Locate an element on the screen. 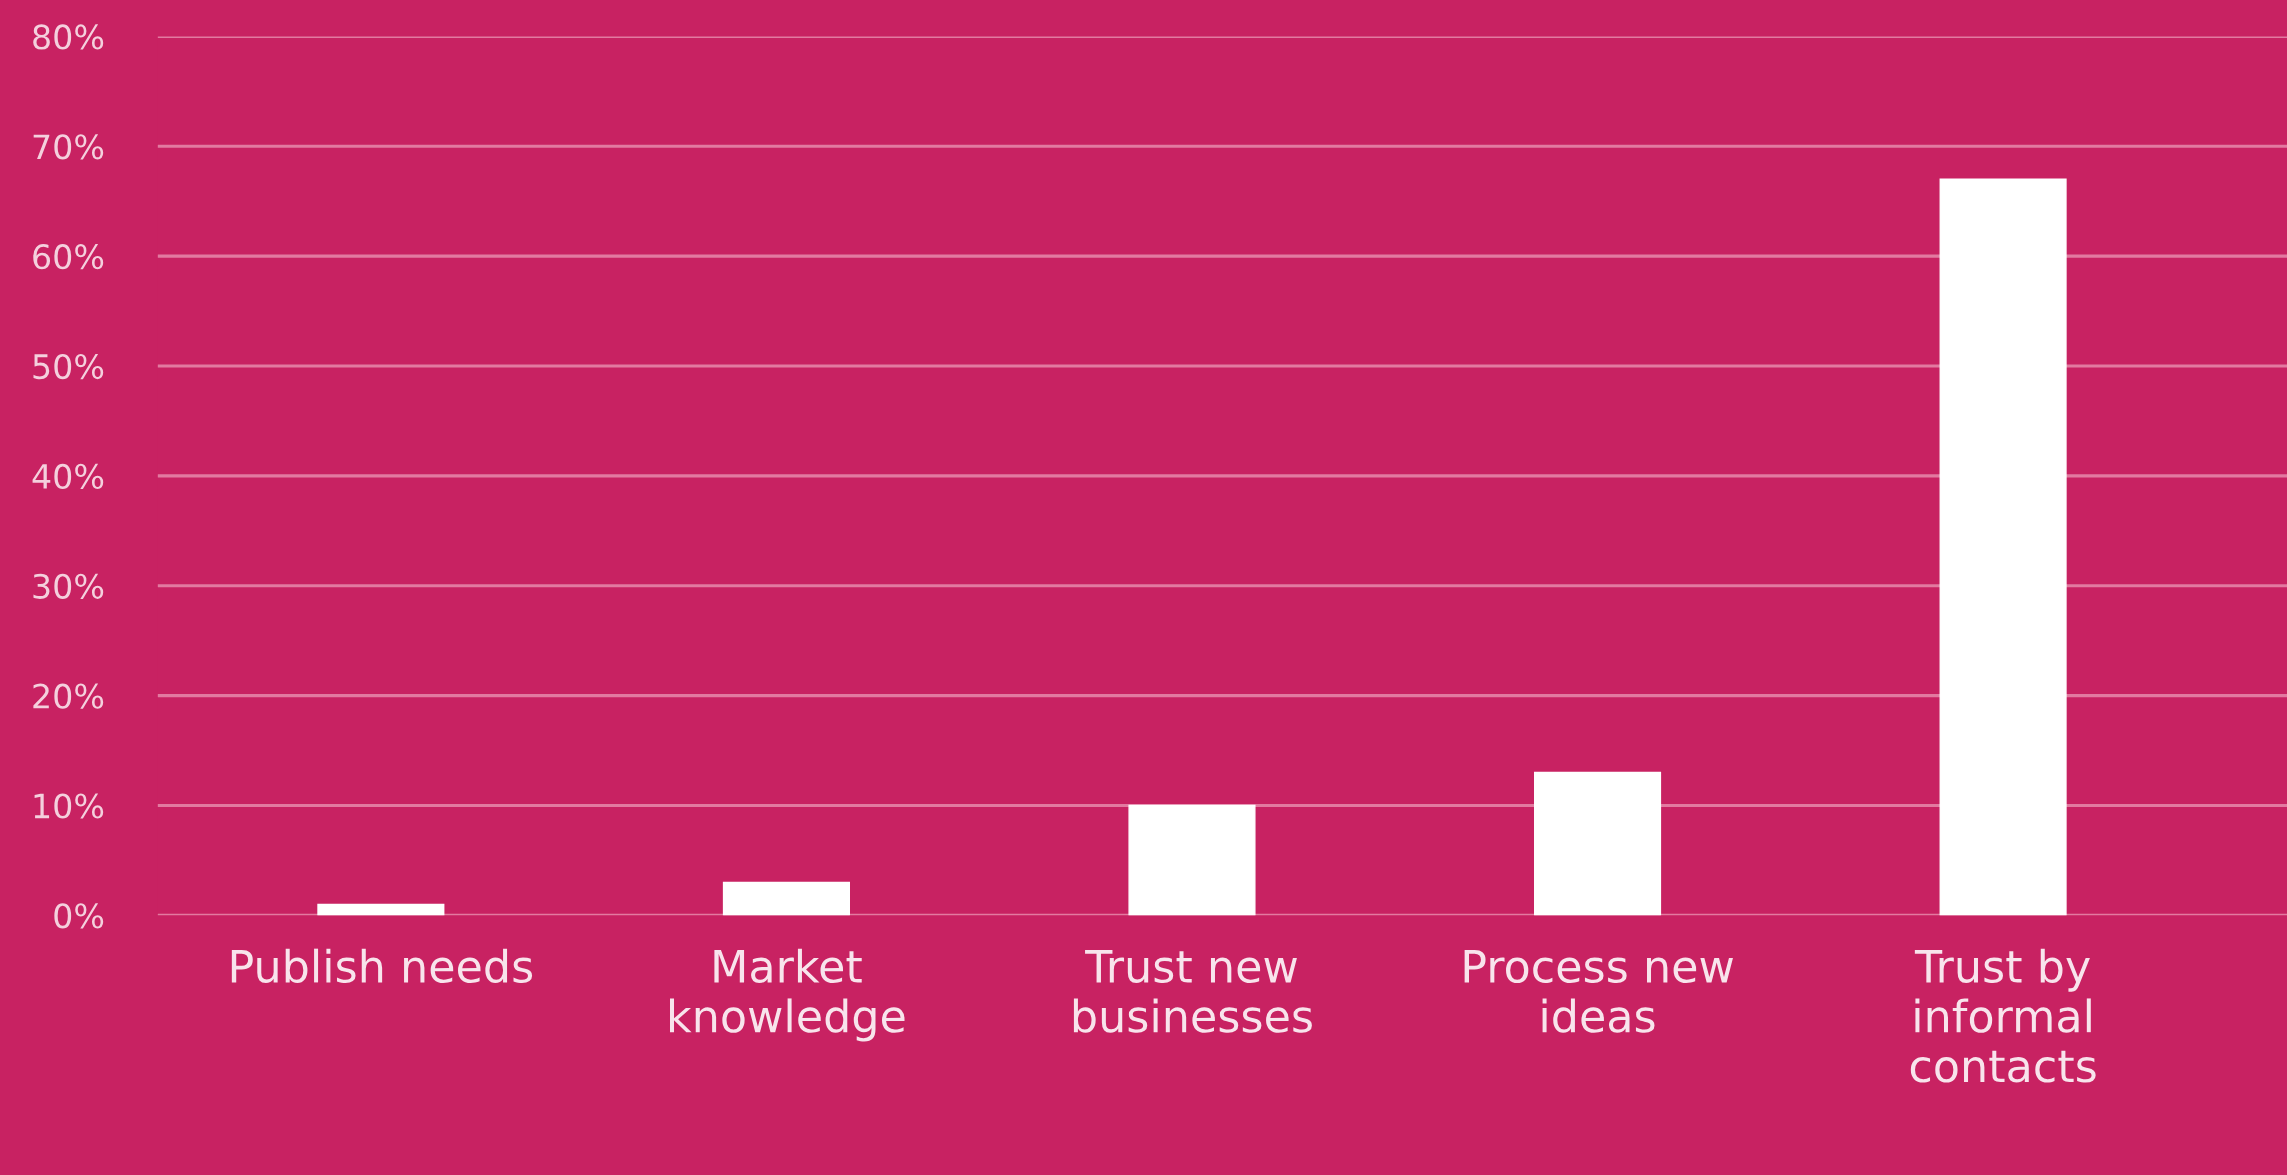 This screenshot has width=2287, height=1175. y-tick-label: 50% is located at coordinates (68, 366).